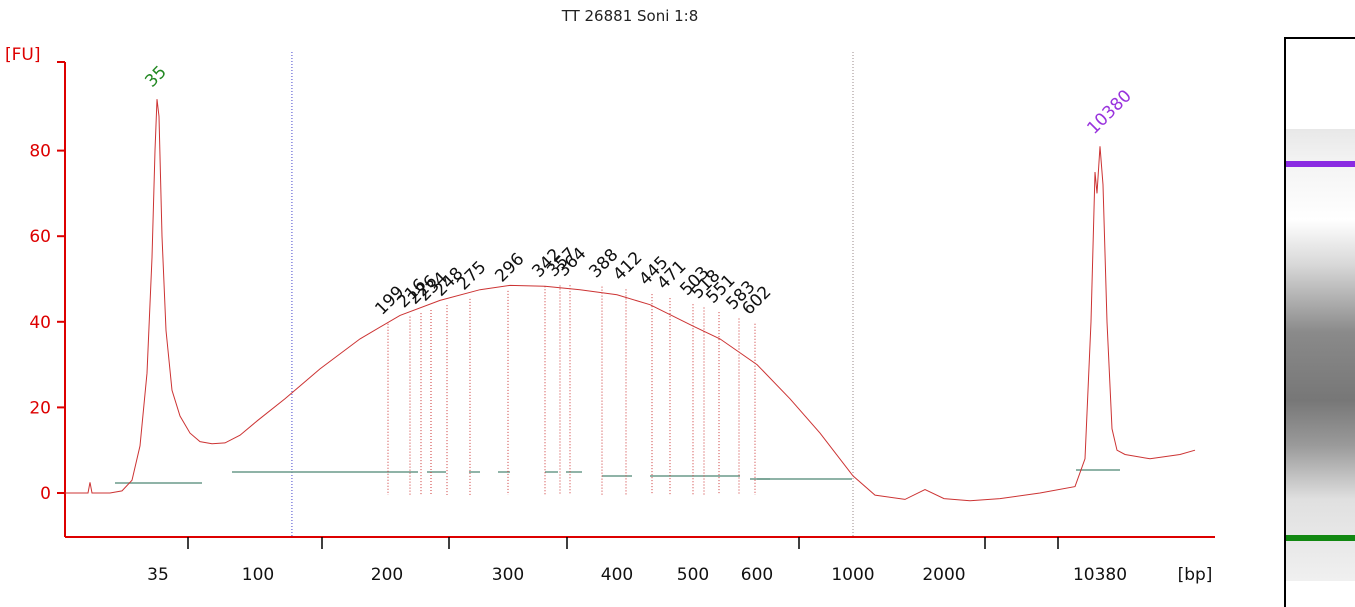 The width and height of the screenshot is (1355, 607). I want to click on x-tick-label: 1000, so click(852, 575).